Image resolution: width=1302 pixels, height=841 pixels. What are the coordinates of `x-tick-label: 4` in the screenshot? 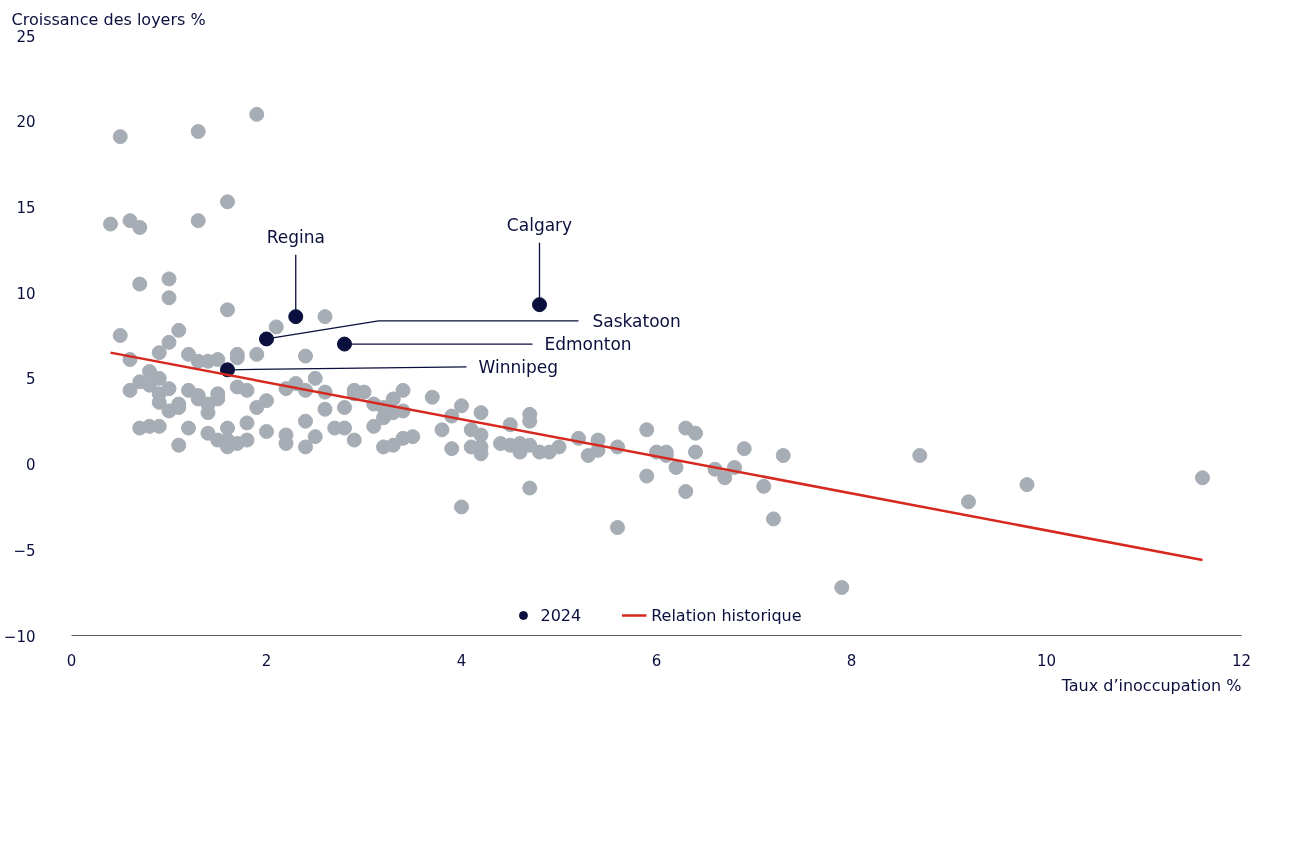 It's located at (461, 660).